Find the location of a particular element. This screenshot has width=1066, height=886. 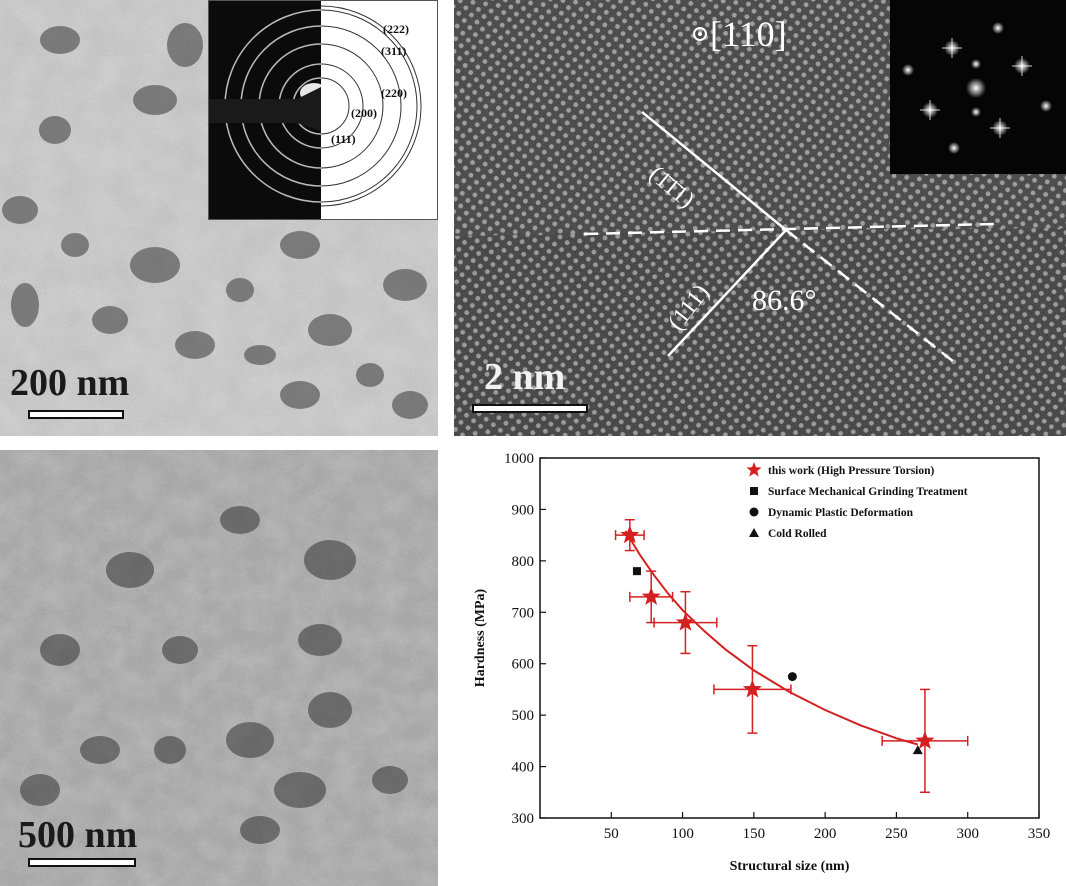

ring-label-220: (220) is located at coordinates (394, 93).